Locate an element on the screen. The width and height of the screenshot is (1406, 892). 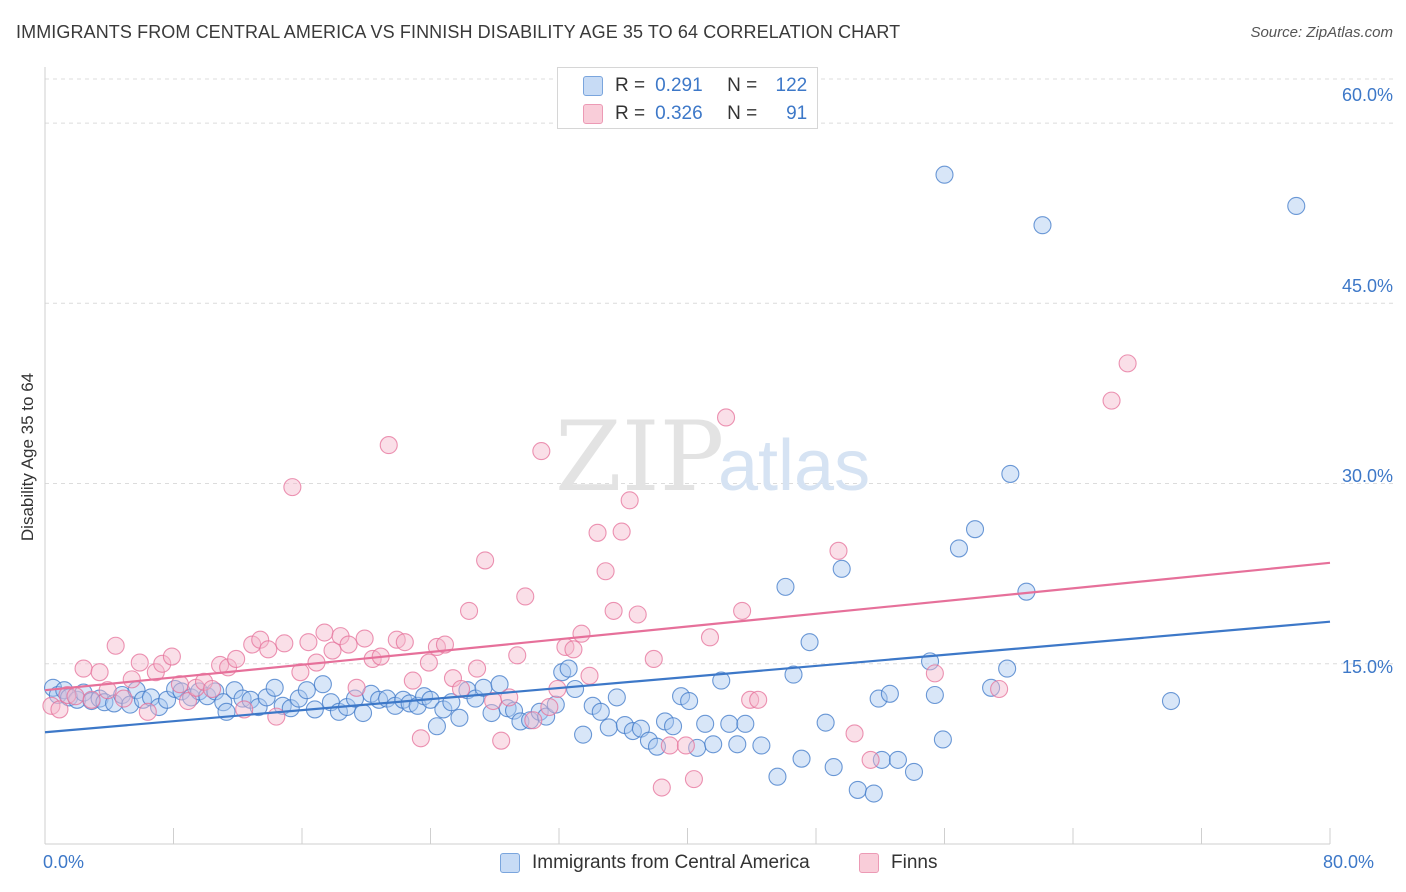
legend-swatch-pink is located at coordinates (593, 114).